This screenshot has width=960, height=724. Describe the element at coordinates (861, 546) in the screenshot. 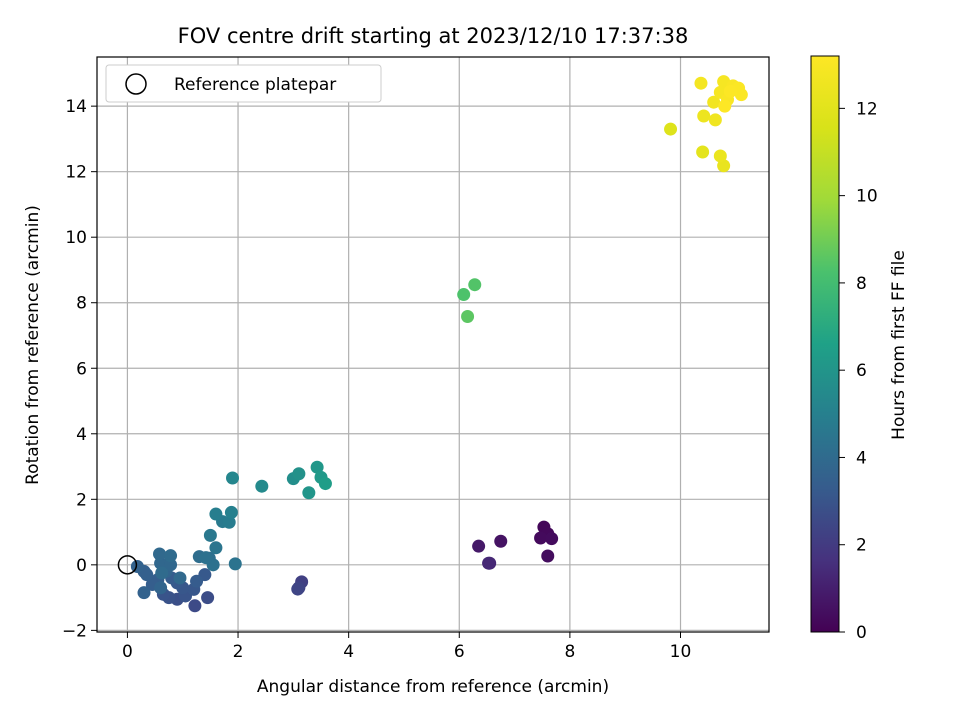

I see `colorbar-tick-label: 2` at that location.